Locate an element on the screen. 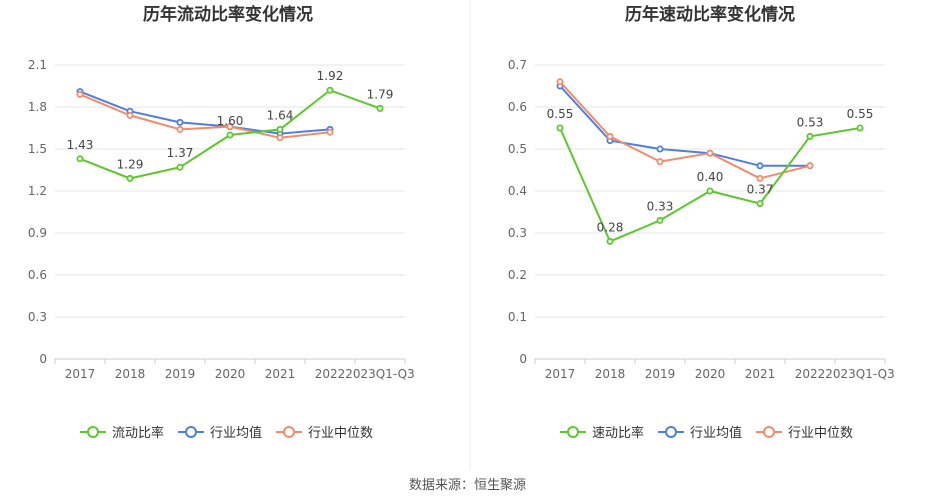 The width and height of the screenshot is (935, 504). y-tick-label: 0.4 is located at coordinates (517, 191).